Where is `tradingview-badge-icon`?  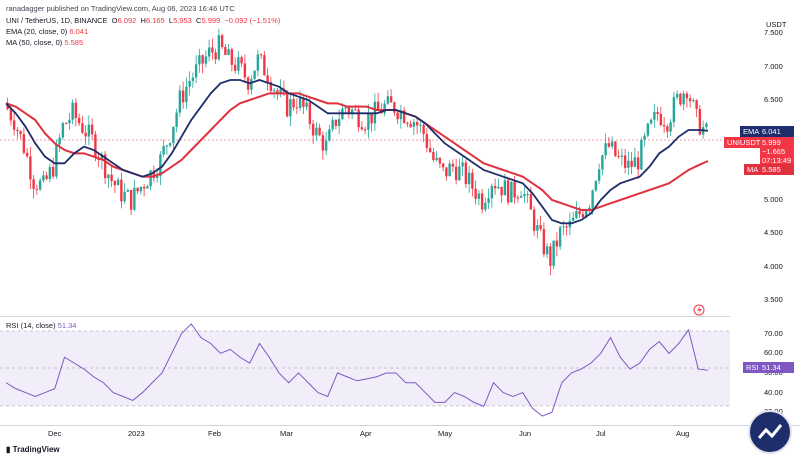 tradingview-badge-icon is located at coordinates (770, 432).